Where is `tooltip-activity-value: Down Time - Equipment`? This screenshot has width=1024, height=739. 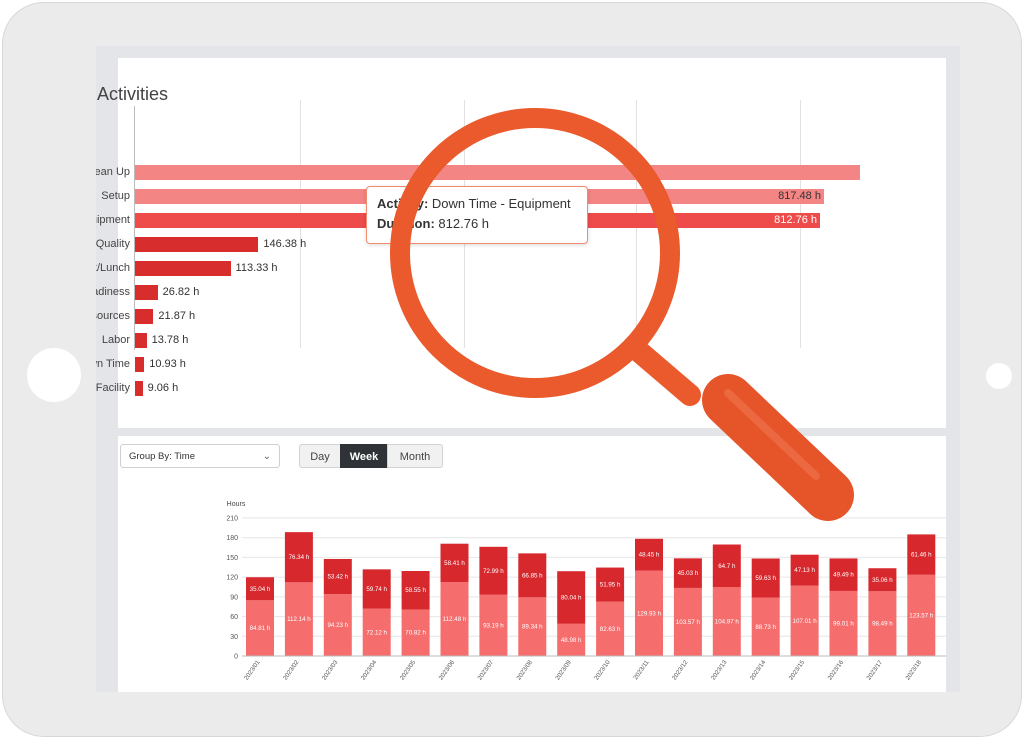
tooltip-activity-value: Down Time - Equipment is located at coordinates (501, 203).